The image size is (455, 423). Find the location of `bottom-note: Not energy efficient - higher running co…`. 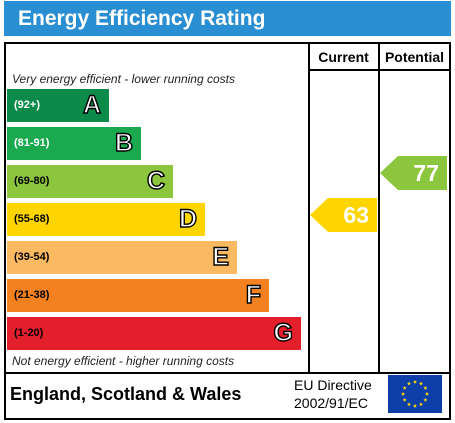

bottom-note: Not energy efficient - higher running co… is located at coordinates (123, 361).